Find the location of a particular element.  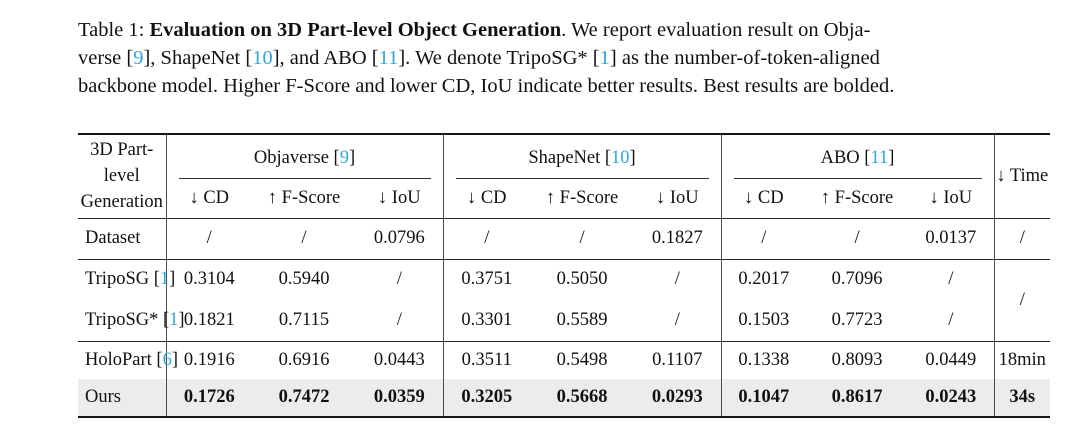

metric-header-fscore: ↑ F-Score is located at coordinates (582, 199).